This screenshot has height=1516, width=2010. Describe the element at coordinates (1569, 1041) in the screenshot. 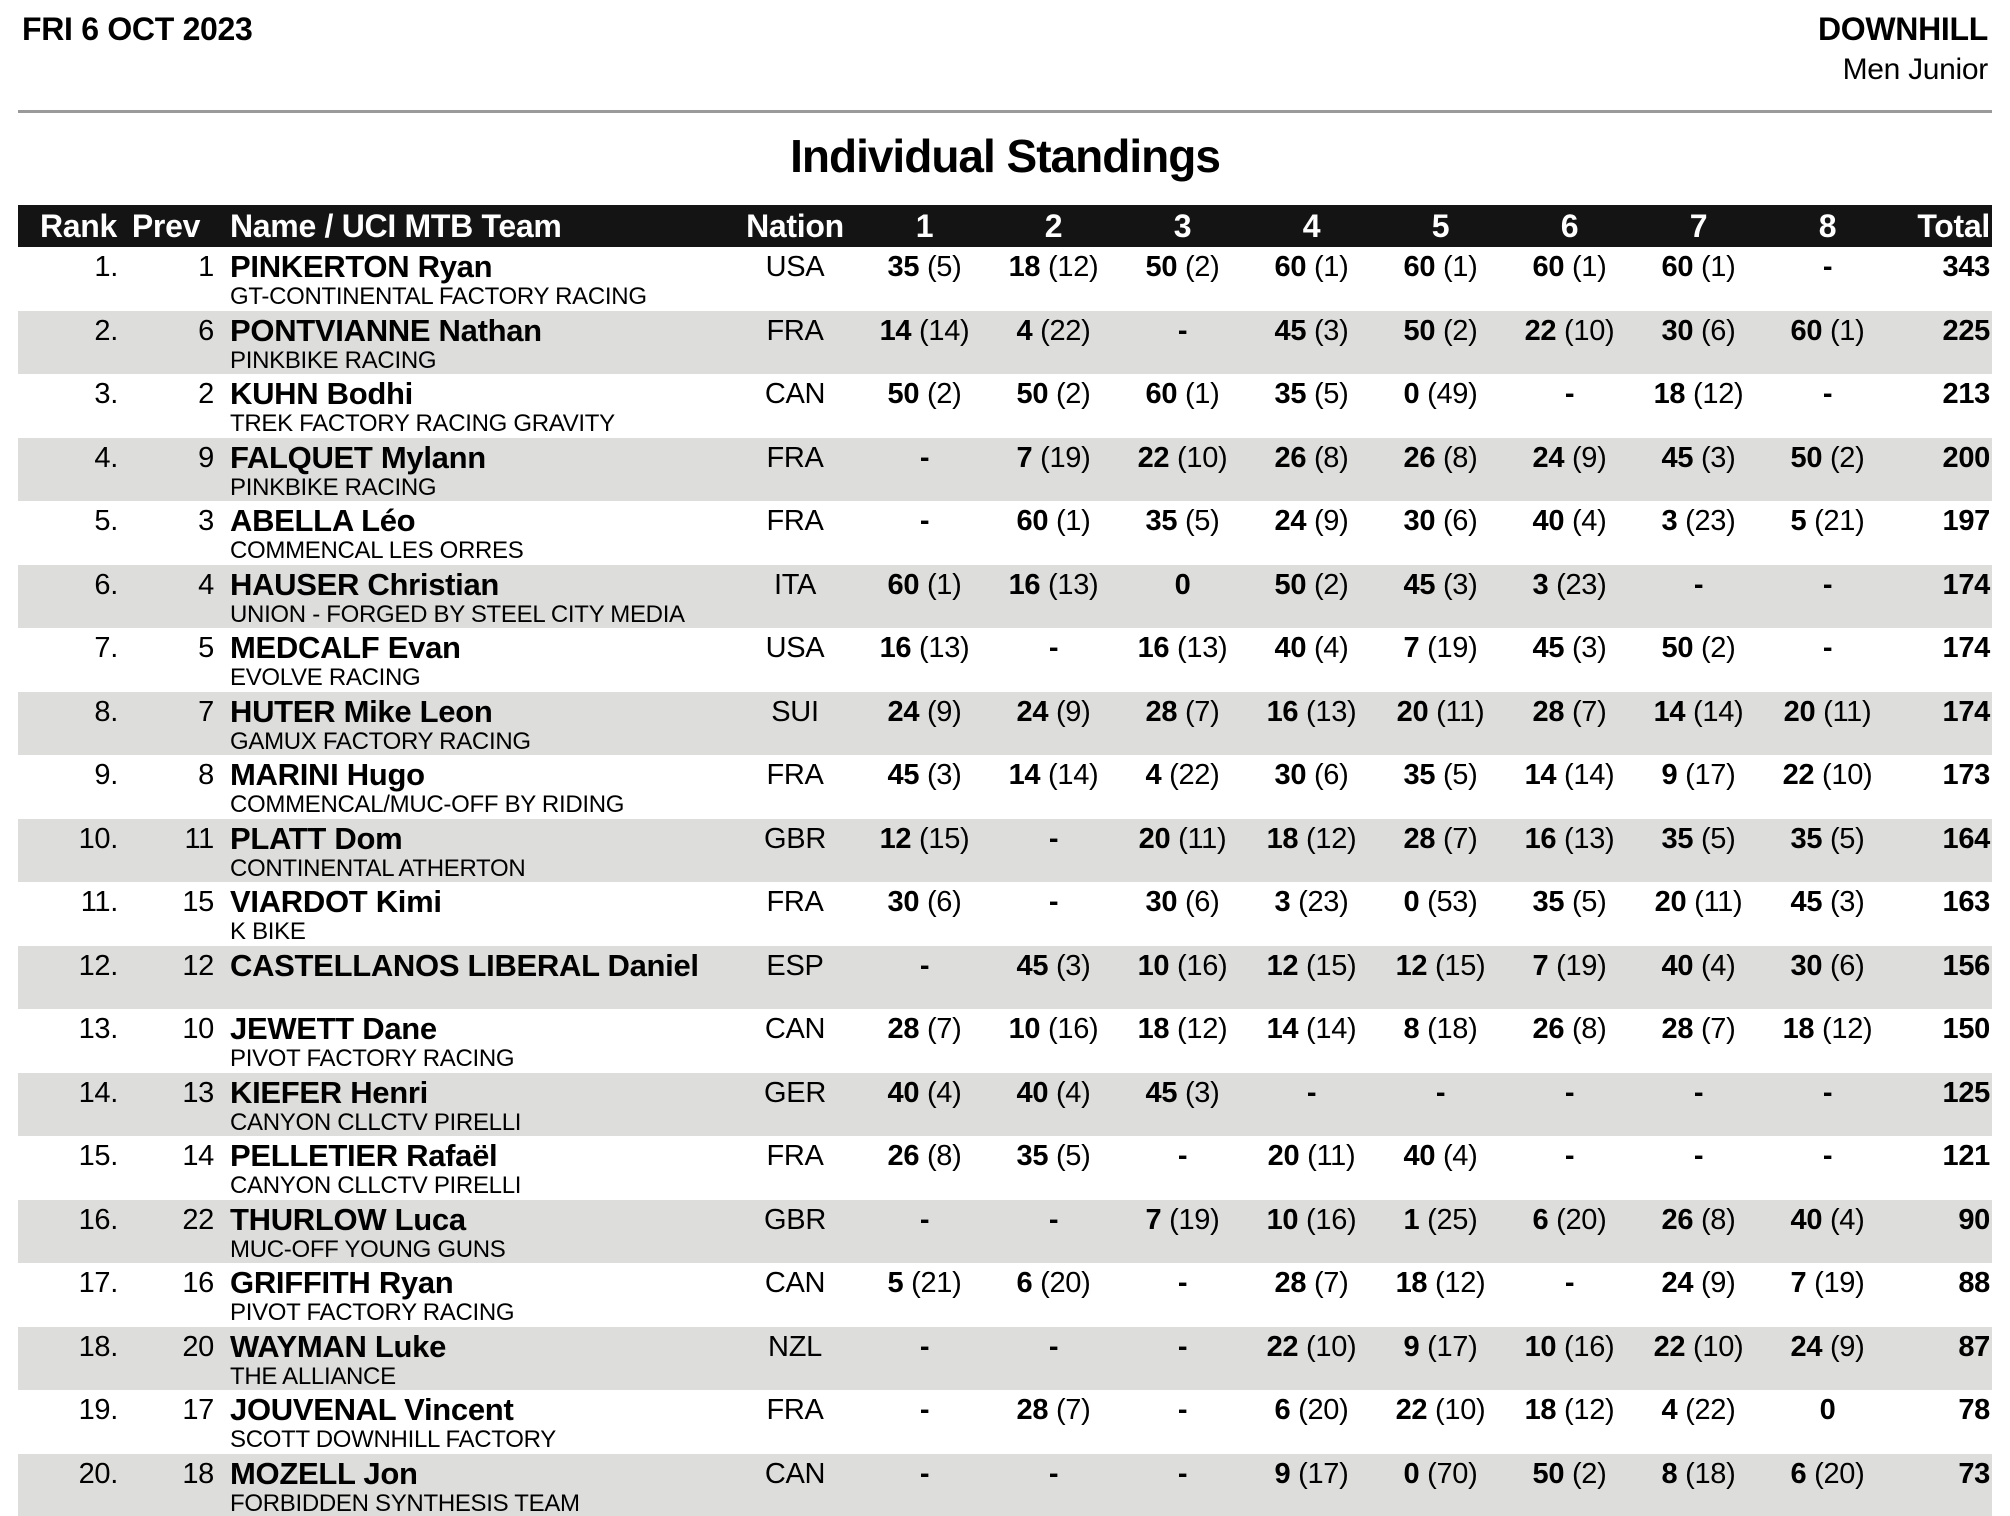

I see `race-6-points-cell: 26 (8)` at that location.